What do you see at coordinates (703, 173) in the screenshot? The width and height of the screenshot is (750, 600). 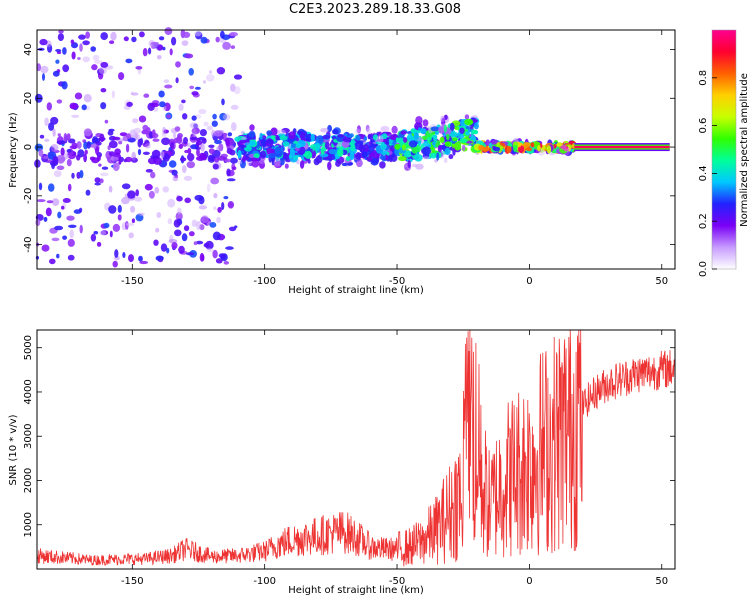 I see `colorbar-tick-label: 0.4` at bounding box center [703, 173].